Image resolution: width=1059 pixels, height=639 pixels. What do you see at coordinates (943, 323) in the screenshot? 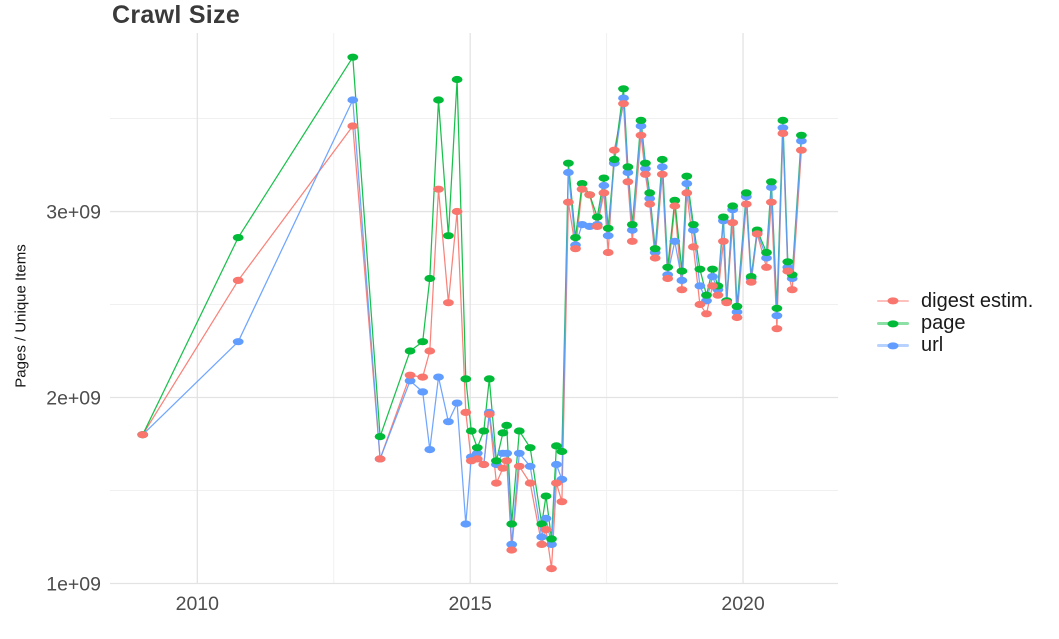
I see `legend-label: page` at bounding box center [943, 323].